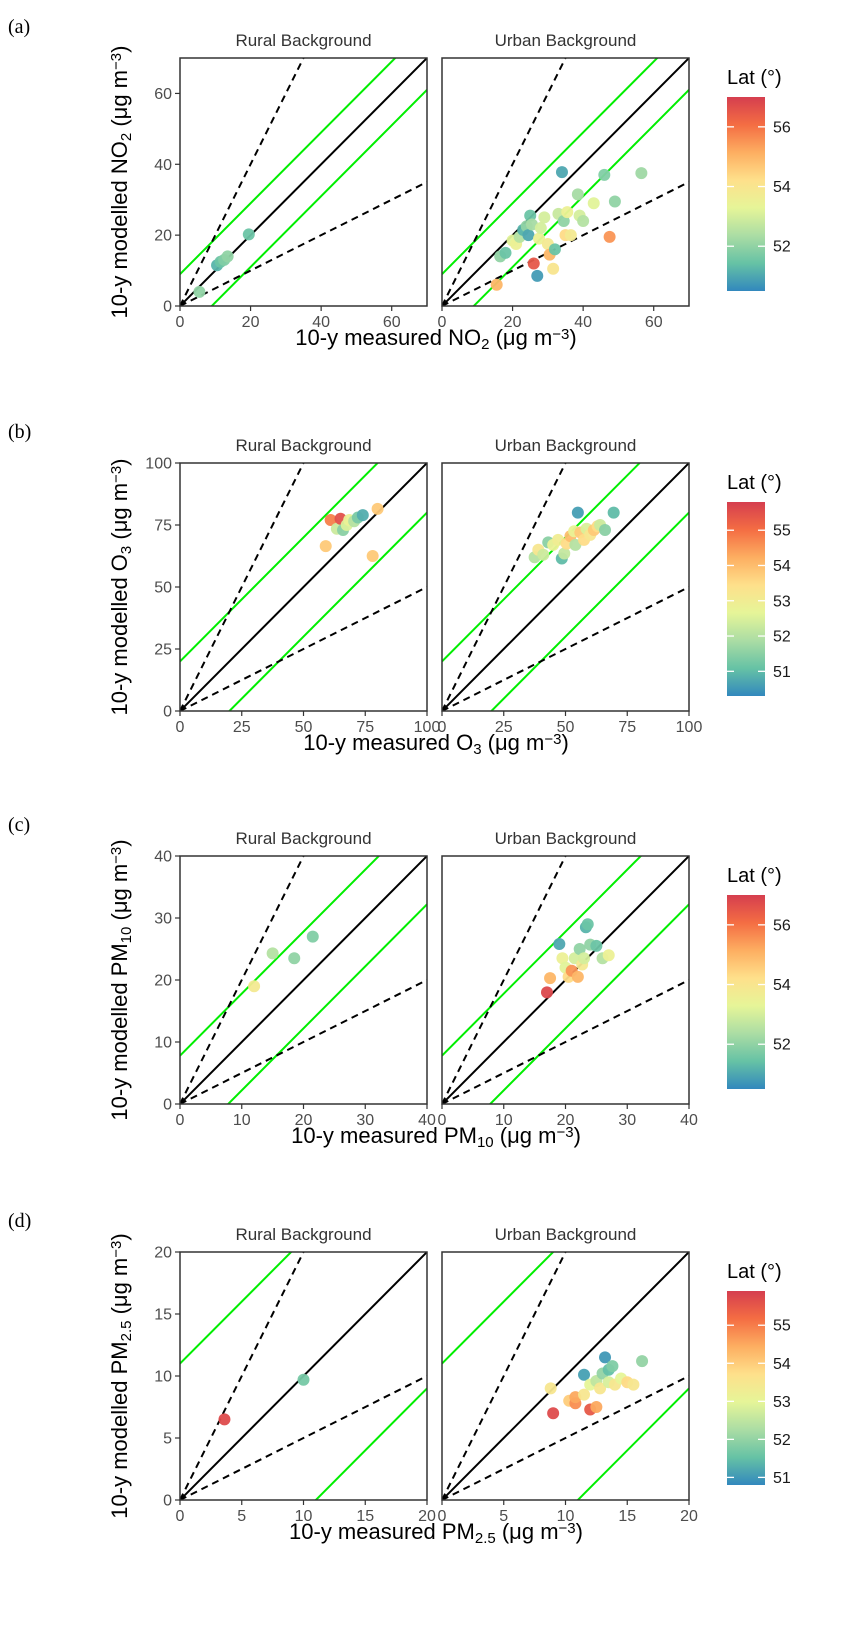 This screenshot has width=842, height=1648. I want to click on facet-urban: Urban Background 0 5 10 15 20, so click(568, 1375).